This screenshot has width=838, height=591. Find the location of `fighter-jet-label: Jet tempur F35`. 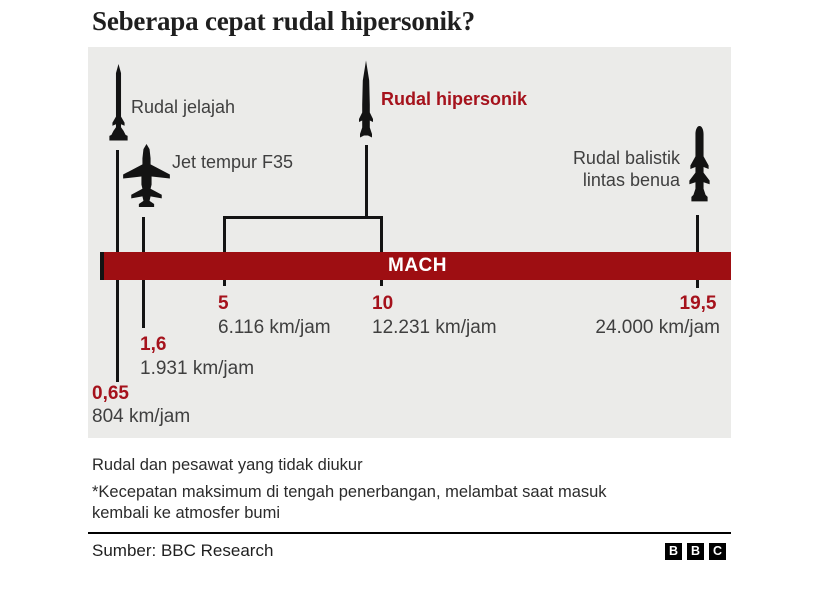

fighter-jet-label: Jet tempur F35 is located at coordinates (233, 162).